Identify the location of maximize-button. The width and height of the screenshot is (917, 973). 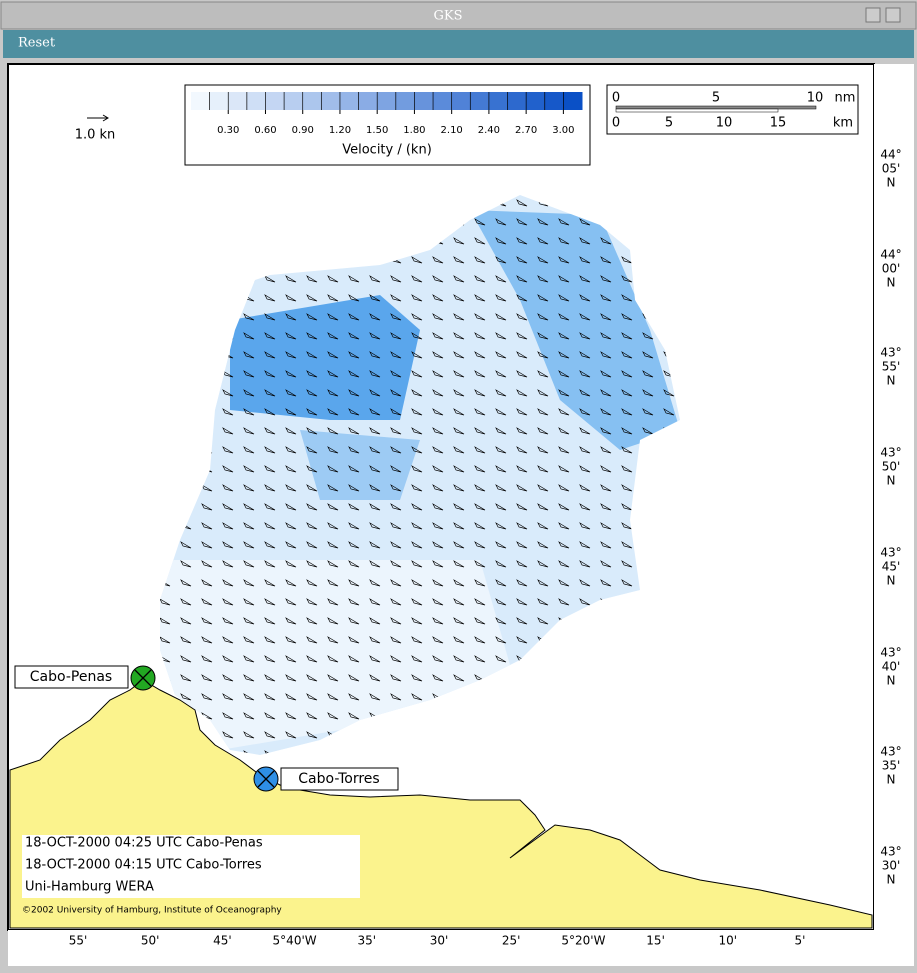
(893, 15).